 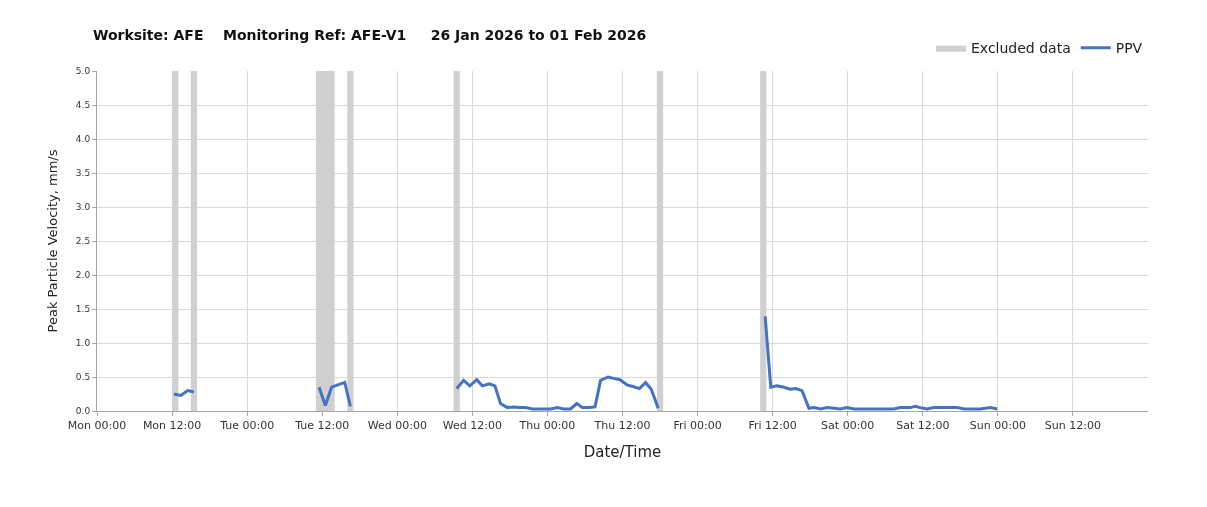 I want to click on x-tick-label: Sun 12:00, so click(x=1072, y=426).